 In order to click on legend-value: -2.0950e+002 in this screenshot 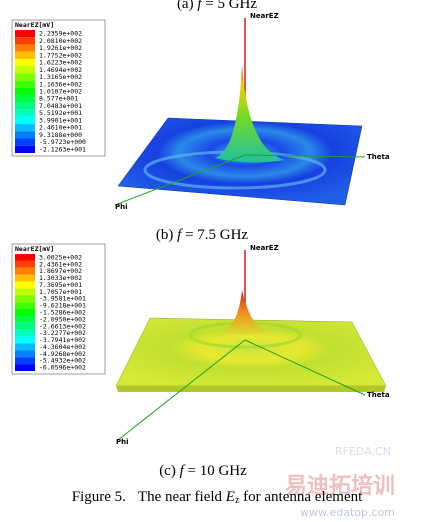, I will do `click(62, 319)`.